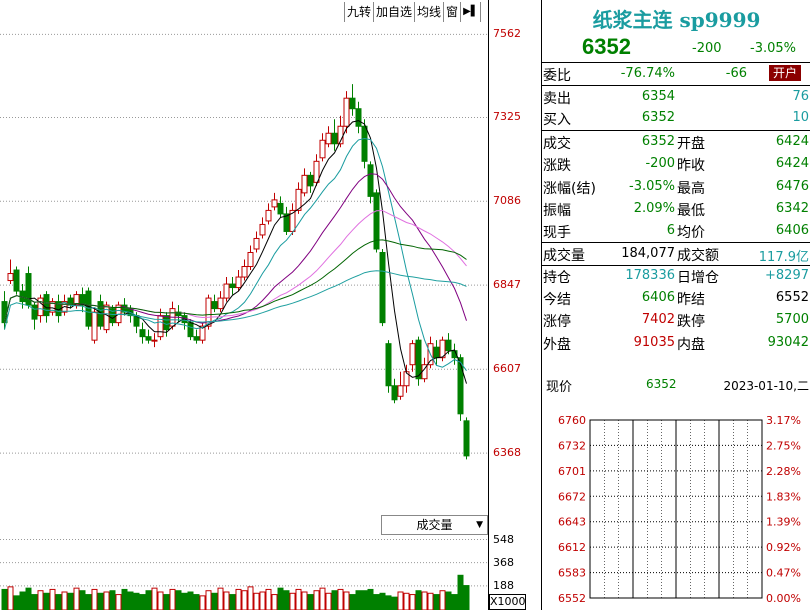 Image resolution: width=810 pixels, height=610 pixels. Describe the element at coordinates (360, 12) in the screenshot. I see `toolbar-jiuzhuan-button: 九转` at that location.